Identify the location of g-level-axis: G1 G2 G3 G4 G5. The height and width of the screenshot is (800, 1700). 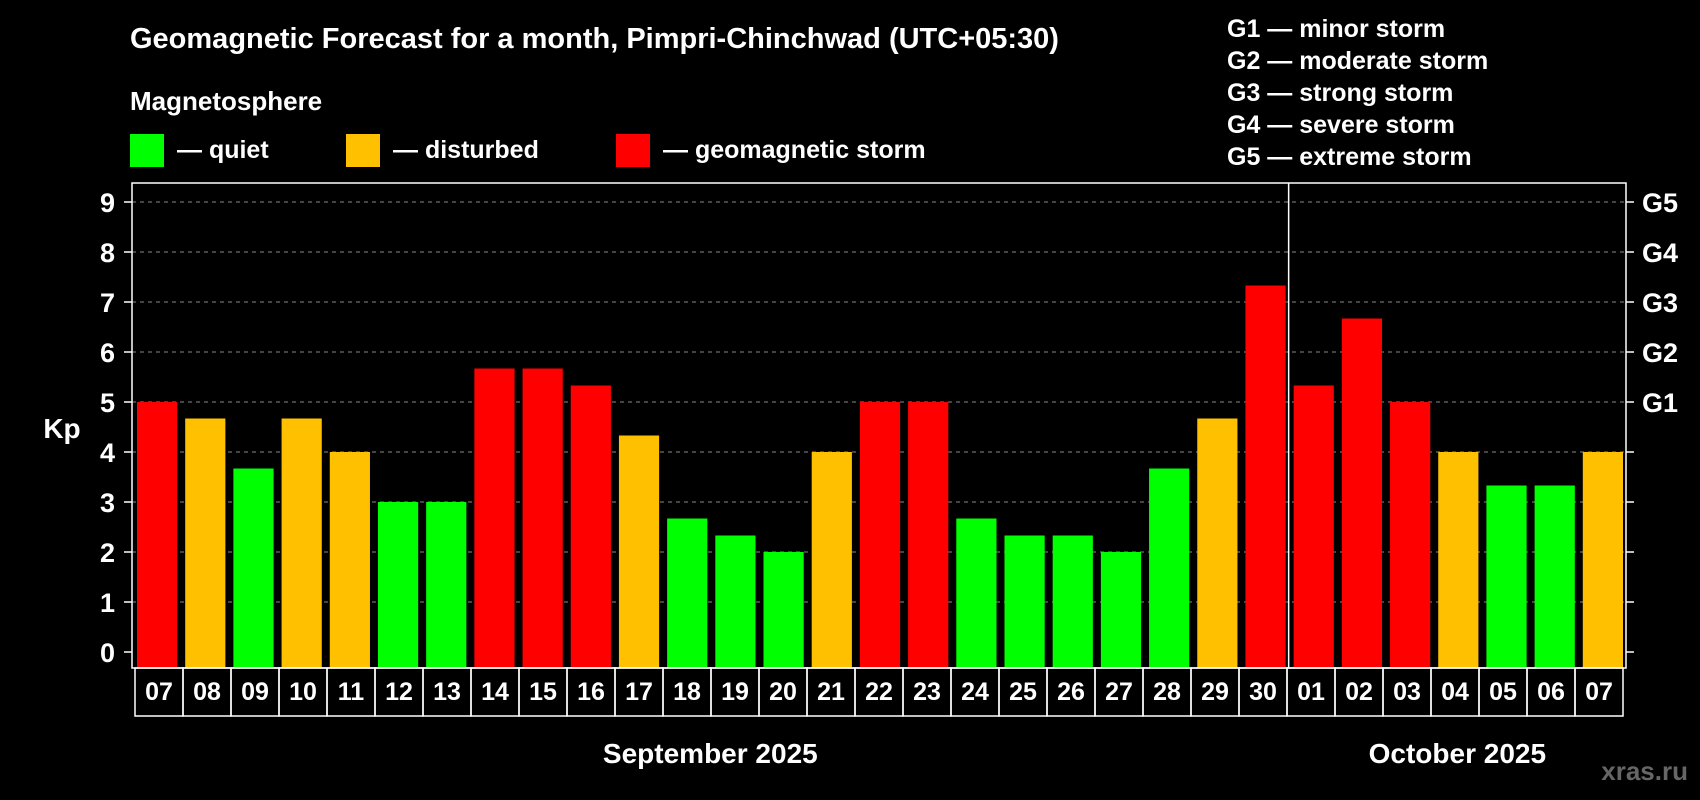
(1652, 420).